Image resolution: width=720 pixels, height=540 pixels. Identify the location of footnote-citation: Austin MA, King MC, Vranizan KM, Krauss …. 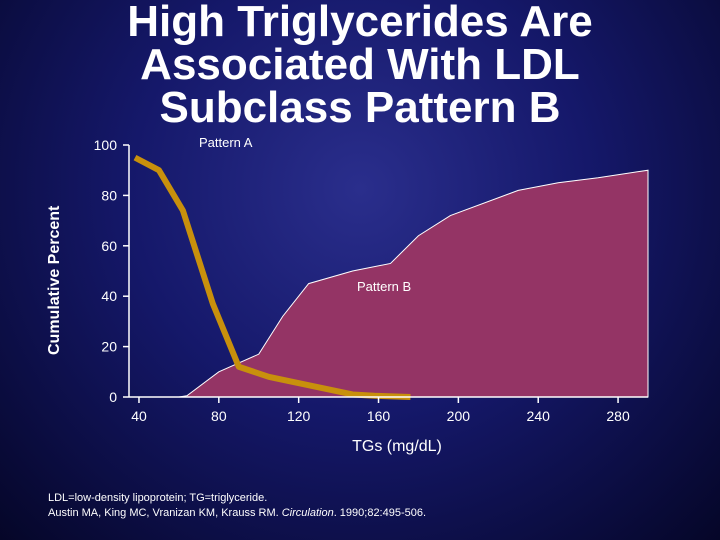
(237, 513).